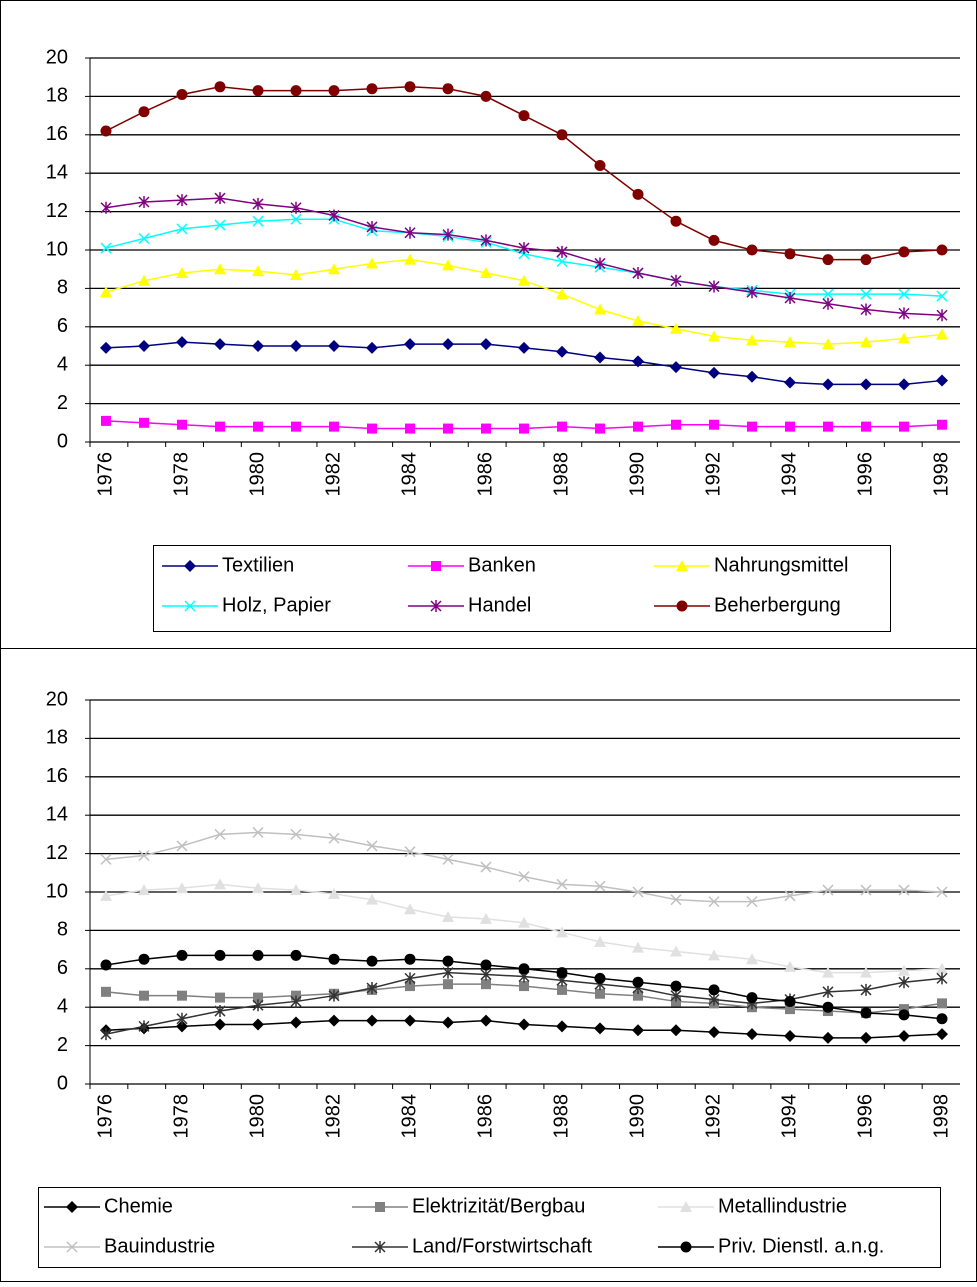 This screenshot has height=1287, width=977. Describe the element at coordinates (637, 1116) in the screenshot. I see `x-tick-label: 1990` at that location.